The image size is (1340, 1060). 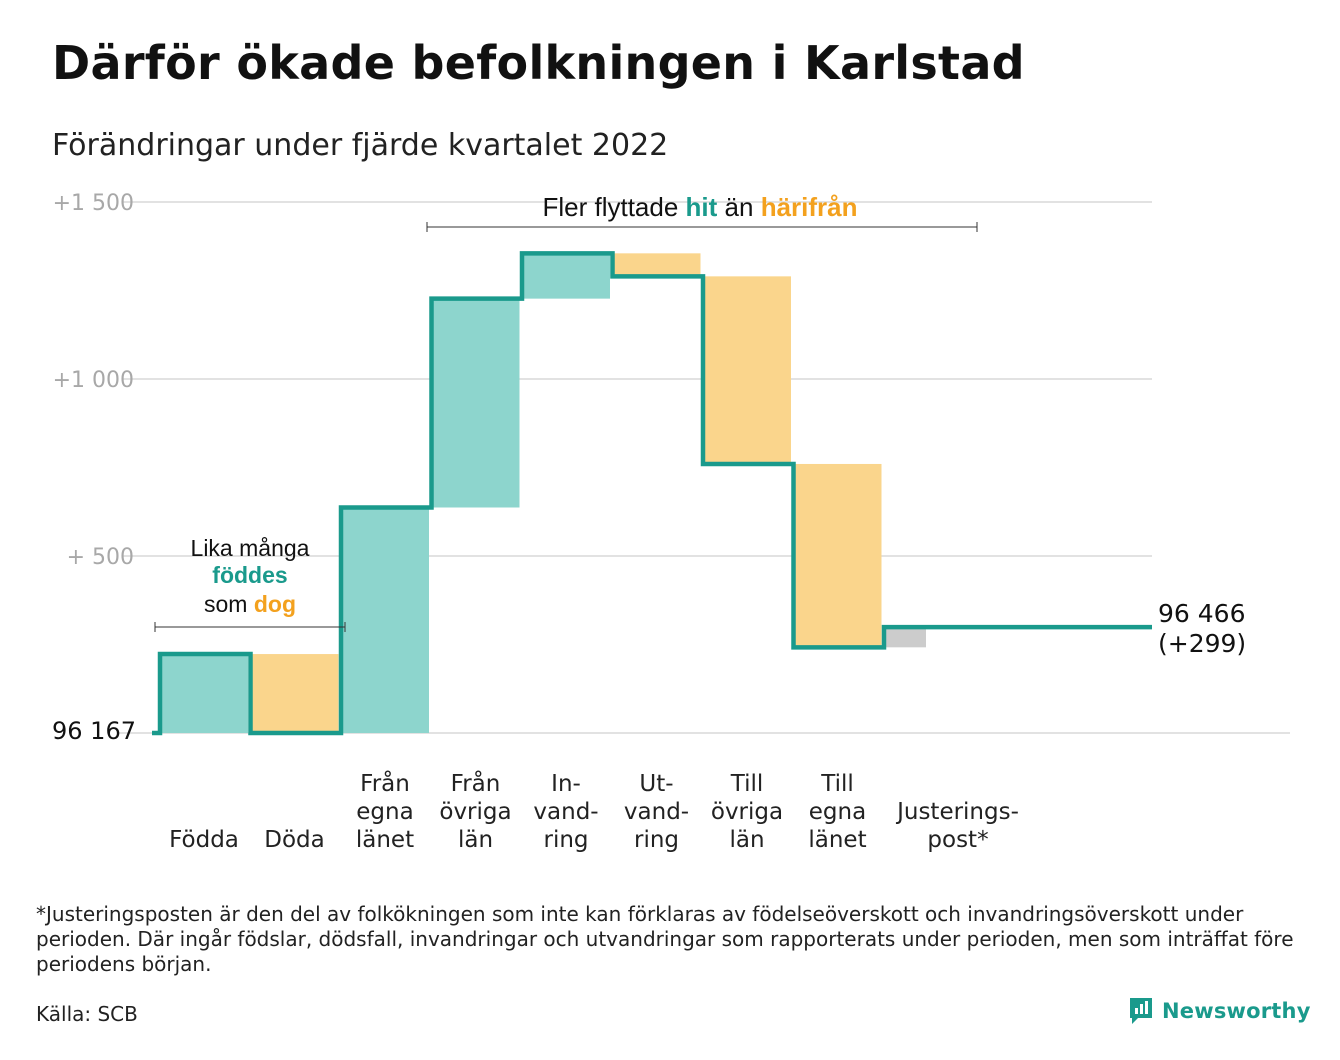 I want to click on annotation-births-line3-prefix: som, so click(x=225, y=604).